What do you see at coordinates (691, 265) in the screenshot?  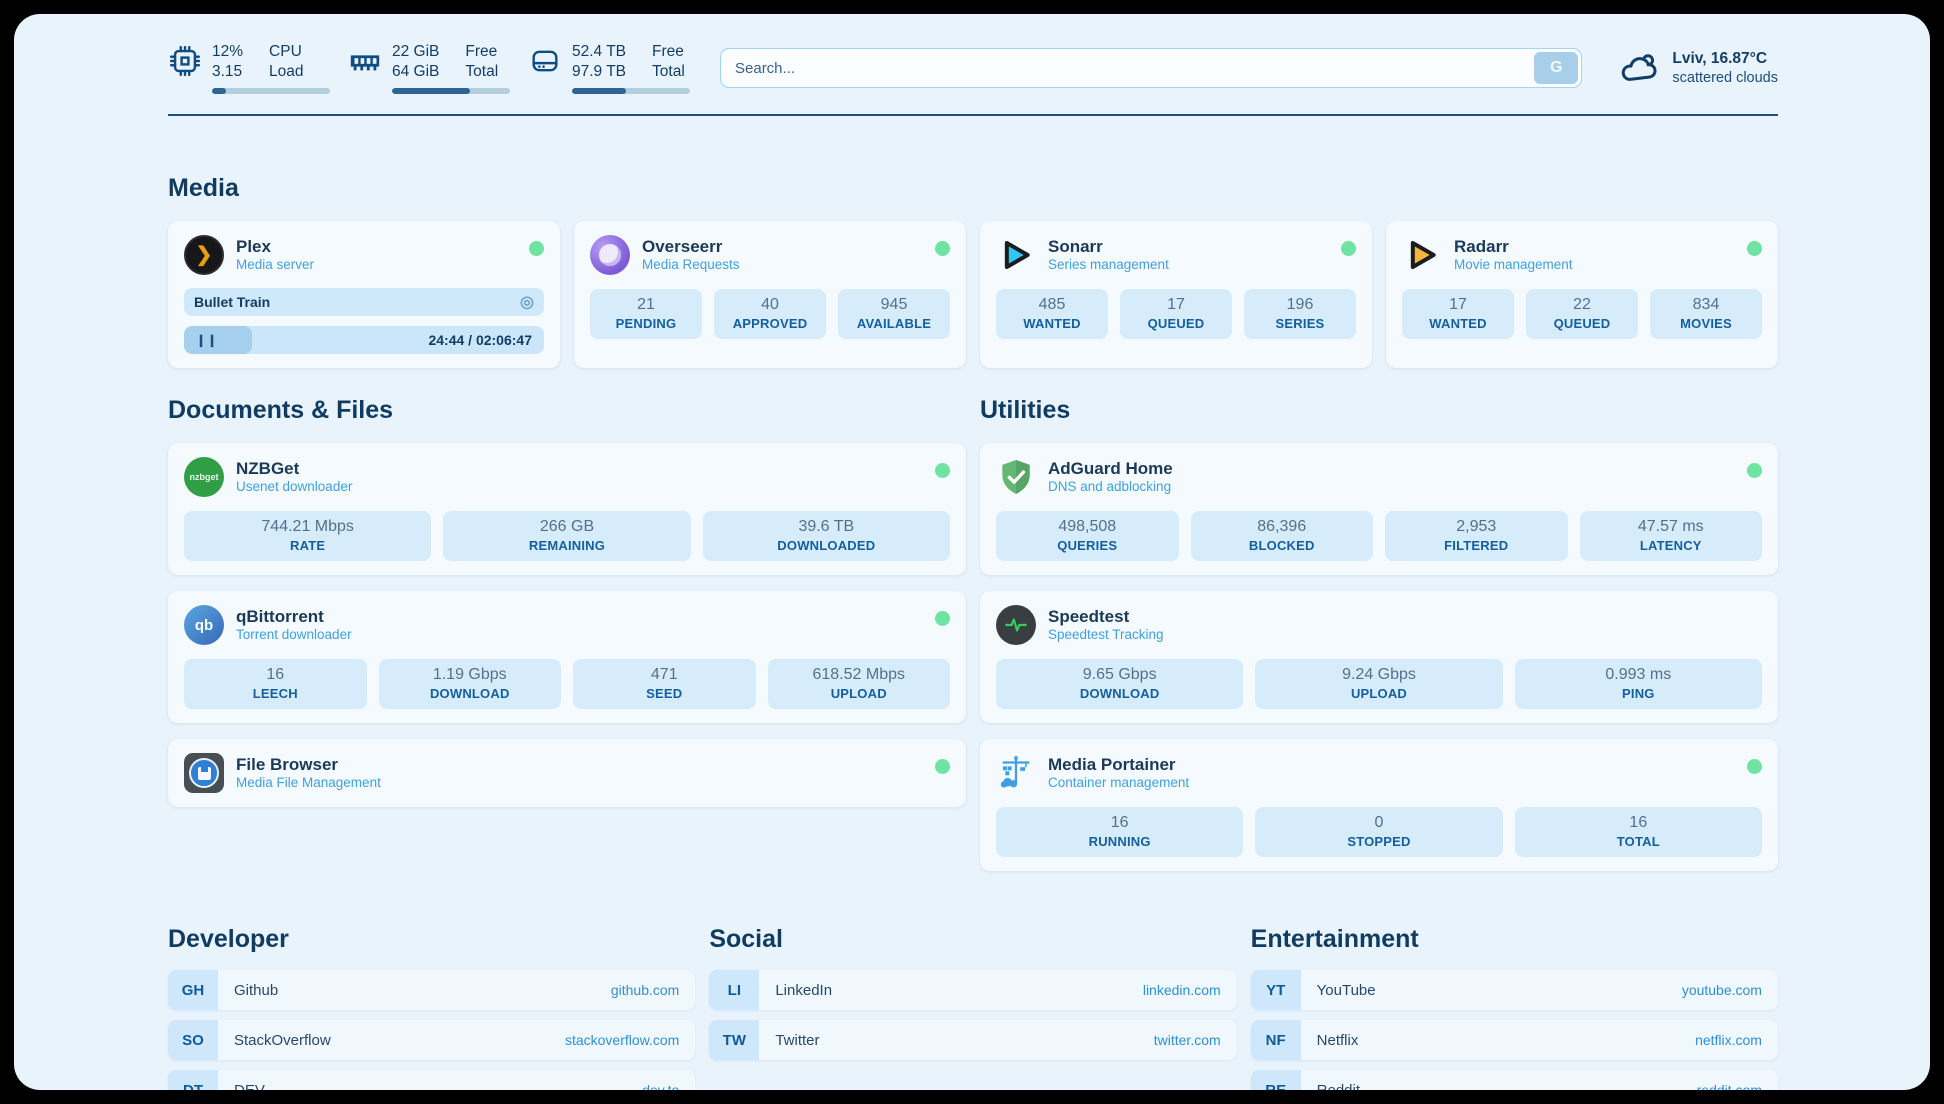 I see `overseerr-subtitle: Media Requests` at bounding box center [691, 265].